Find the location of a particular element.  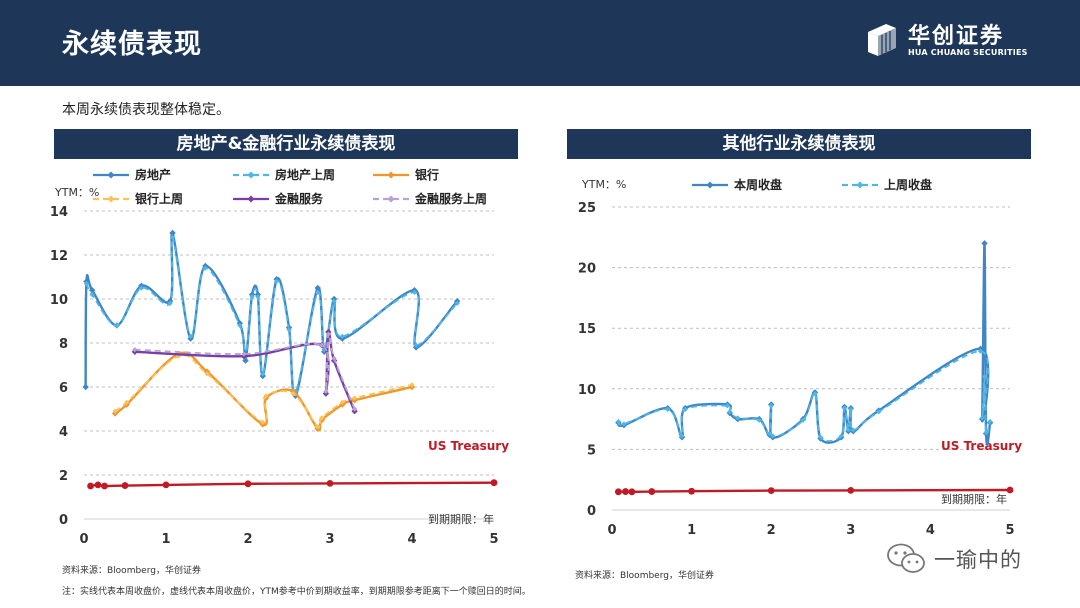

chart2-y-tick-label: 10 is located at coordinates (587, 390).